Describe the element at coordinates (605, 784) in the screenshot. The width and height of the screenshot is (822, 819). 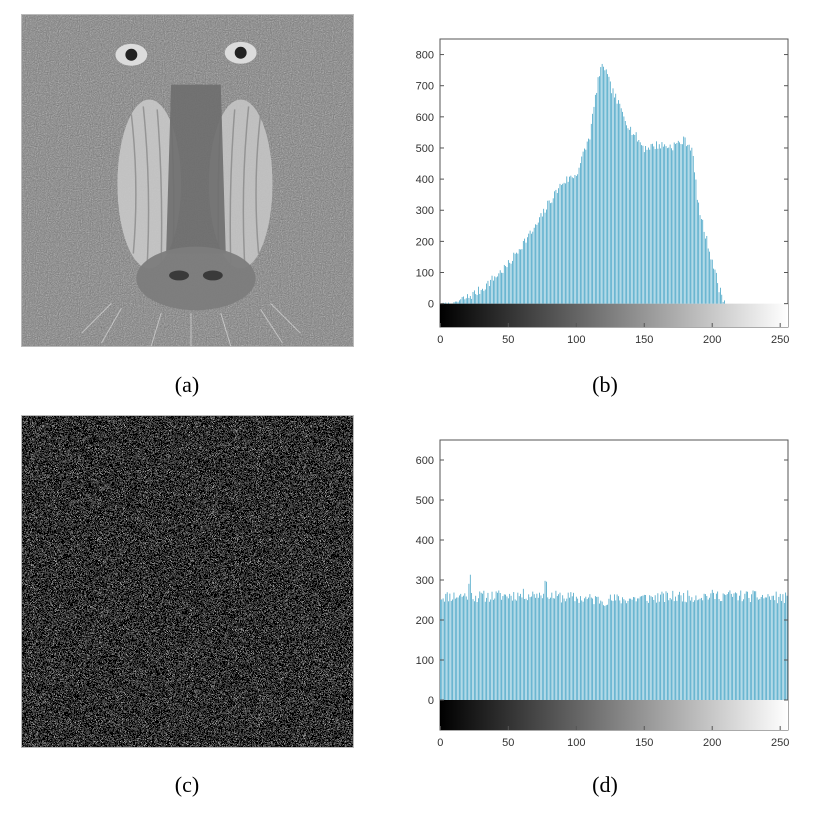
I see `caption-d: (d)` at that location.